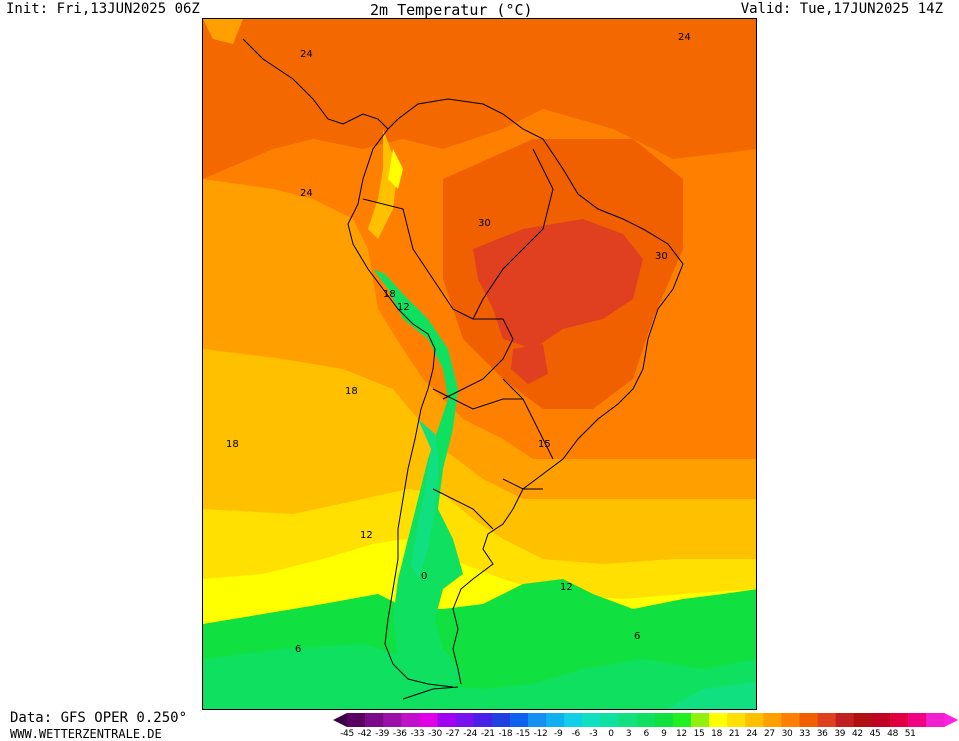 This screenshot has width=959, height=741. Describe the element at coordinates (769, 734) in the screenshot. I see `legend-tick-label: 27` at that location.